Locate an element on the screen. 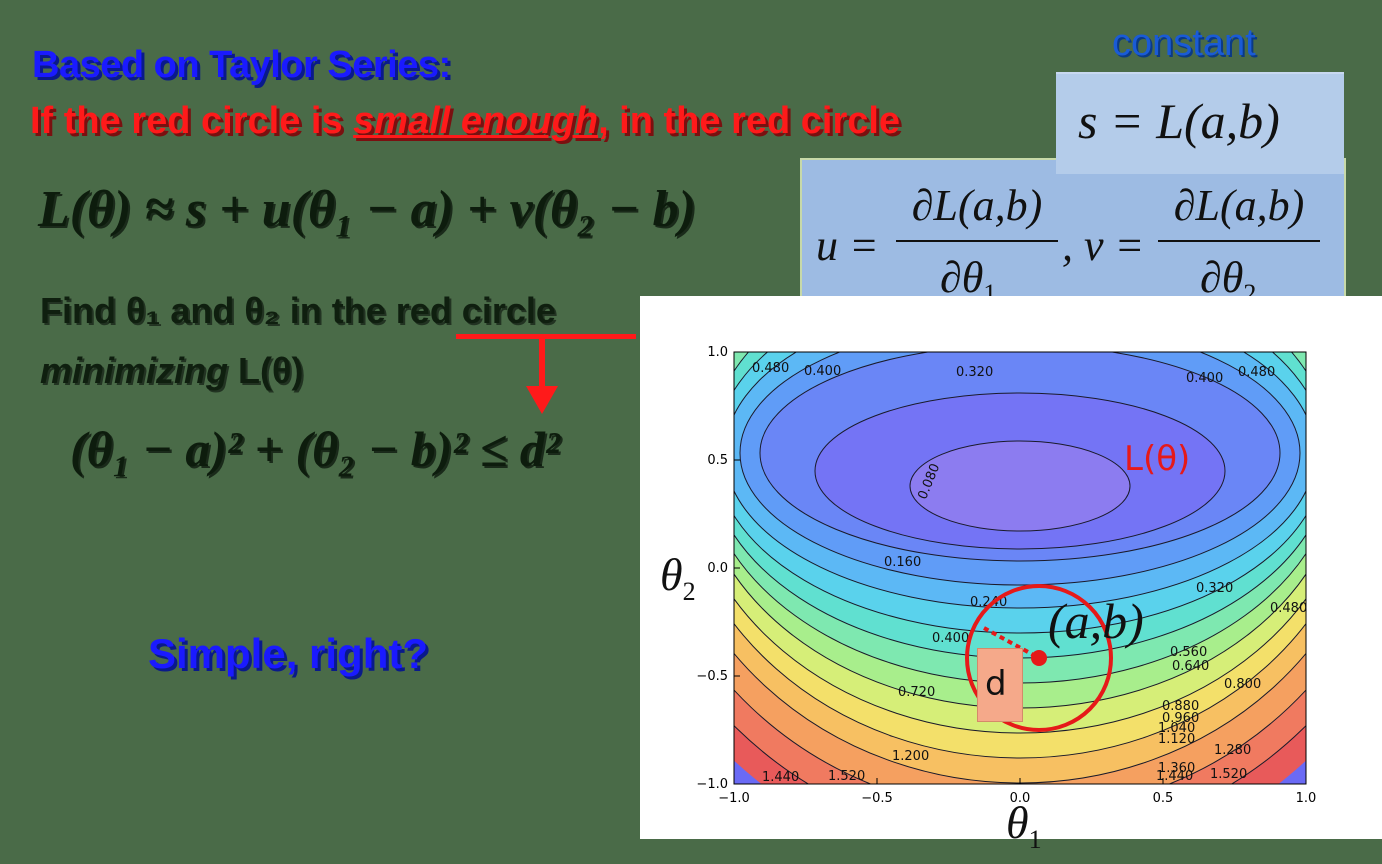 The width and height of the screenshot is (1382, 864). eq-v-lhs: , v = is located at coordinates (1103, 245).